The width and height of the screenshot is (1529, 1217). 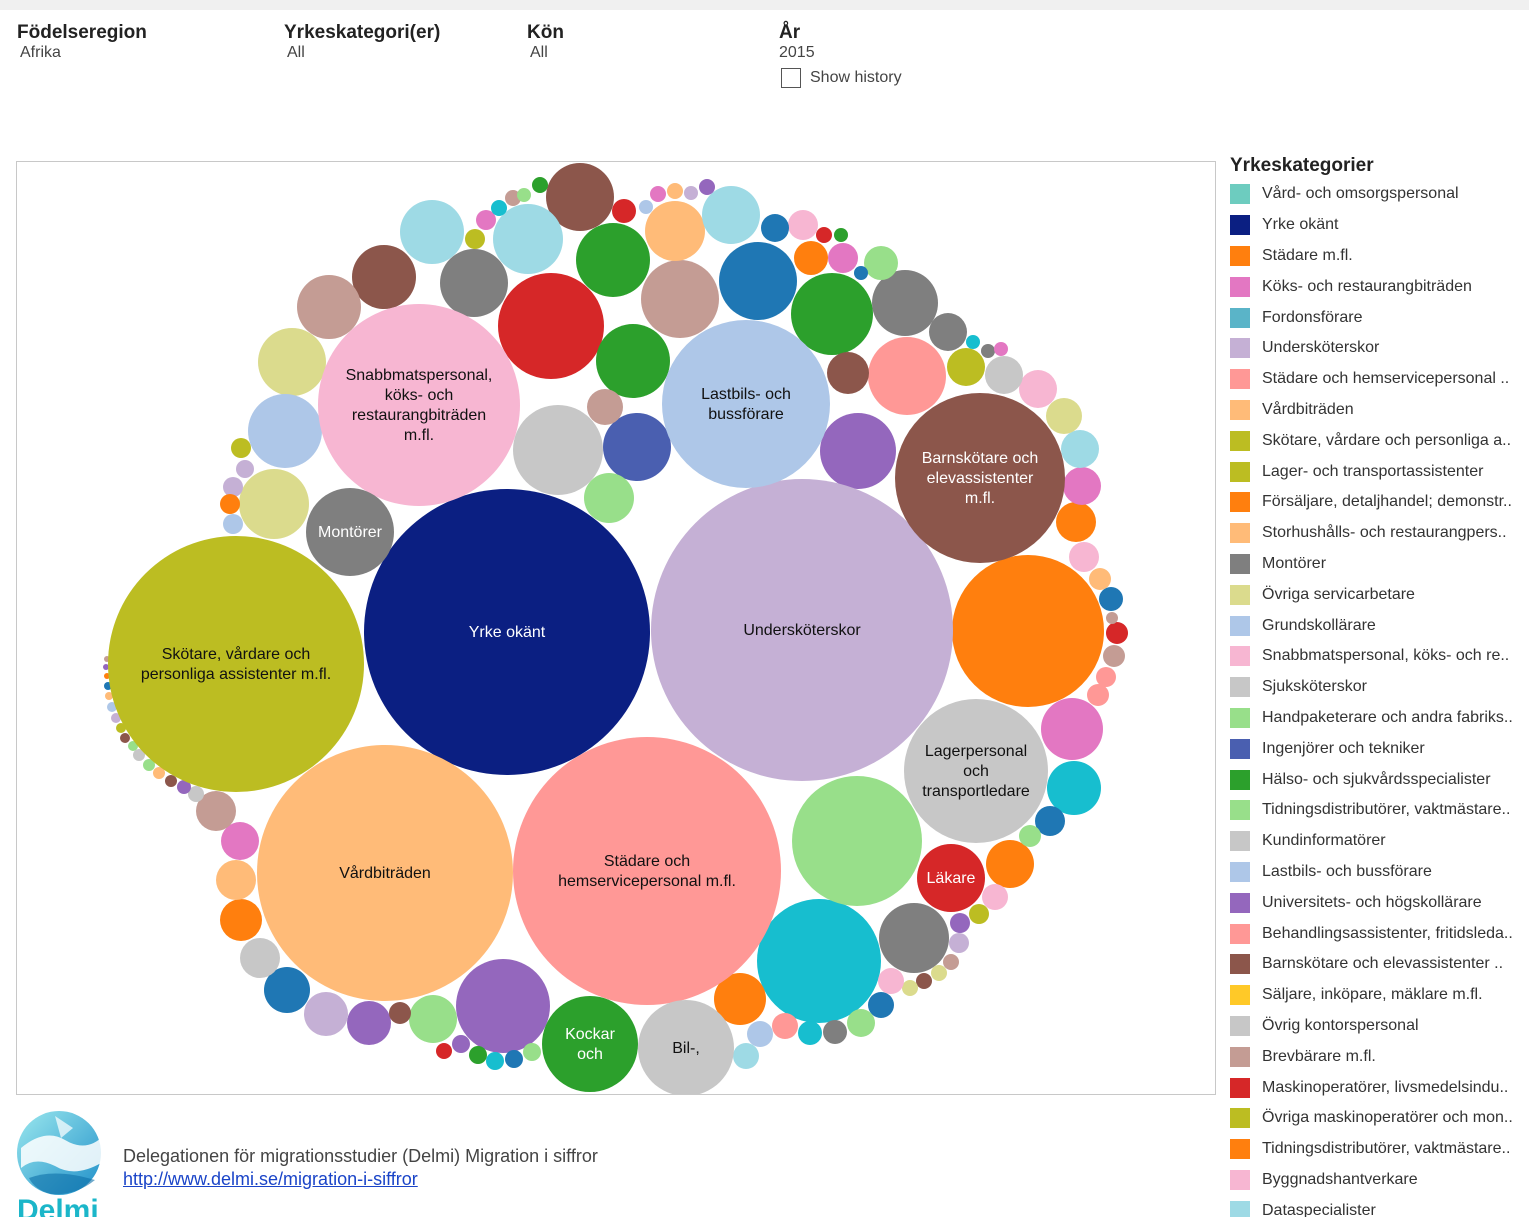 I want to click on filter-ar: År 2015, so click(x=797, y=42).